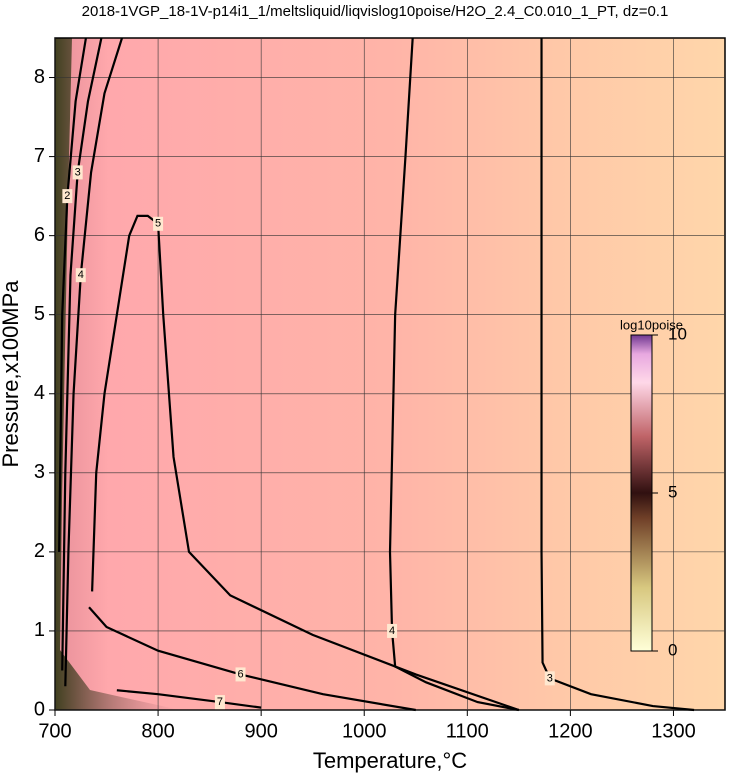 This screenshot has width=751, height=776. I want to click on x-axis-label: Temperature,°C, so click(390, 760).